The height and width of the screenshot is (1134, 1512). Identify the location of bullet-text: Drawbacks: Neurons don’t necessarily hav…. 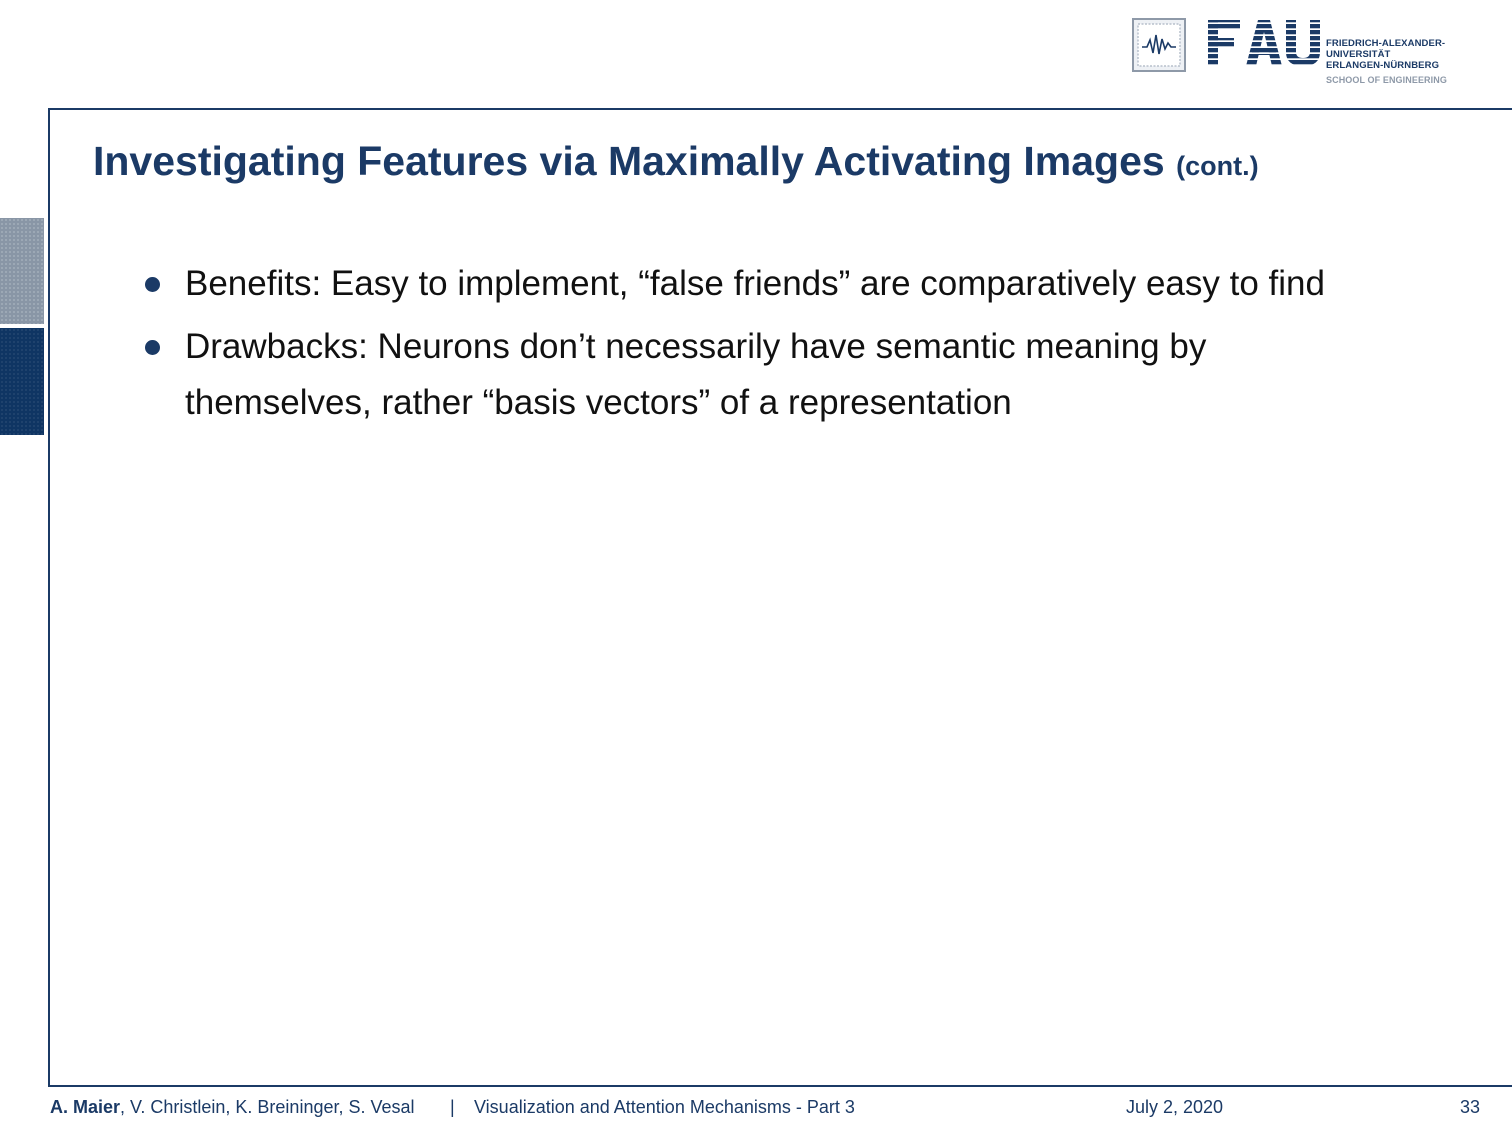
(696, 374).